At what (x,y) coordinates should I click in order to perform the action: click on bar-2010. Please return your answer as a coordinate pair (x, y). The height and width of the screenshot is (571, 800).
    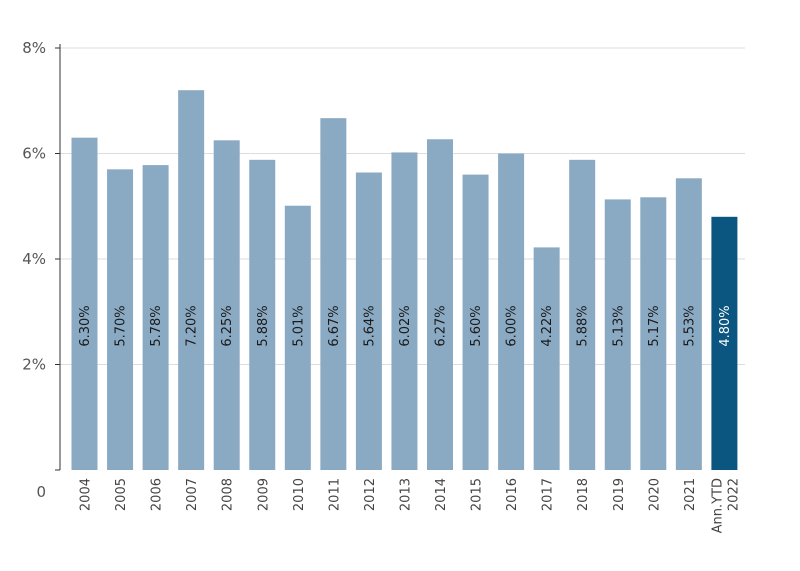
    Looking at the image, I should click on (297, 337).